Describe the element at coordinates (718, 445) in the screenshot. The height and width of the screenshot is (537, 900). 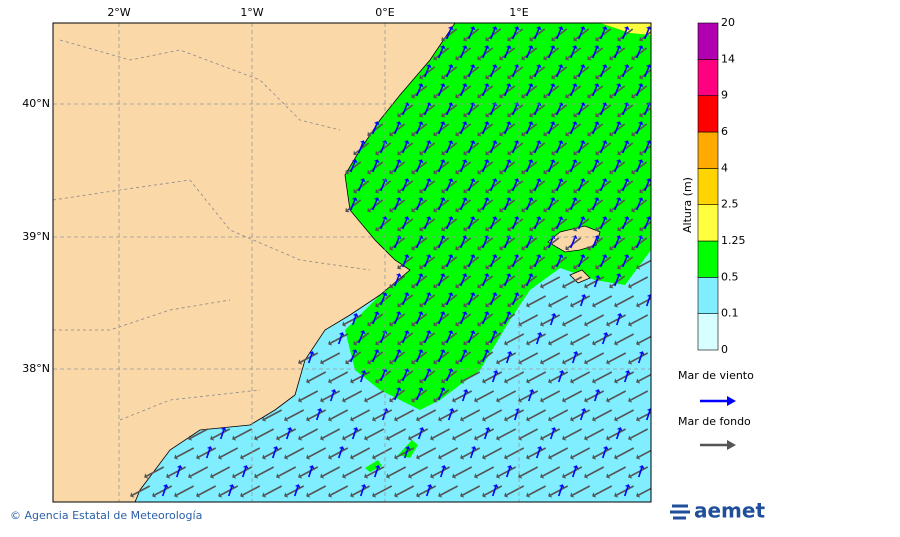
I see `legend-arrow` at that location.